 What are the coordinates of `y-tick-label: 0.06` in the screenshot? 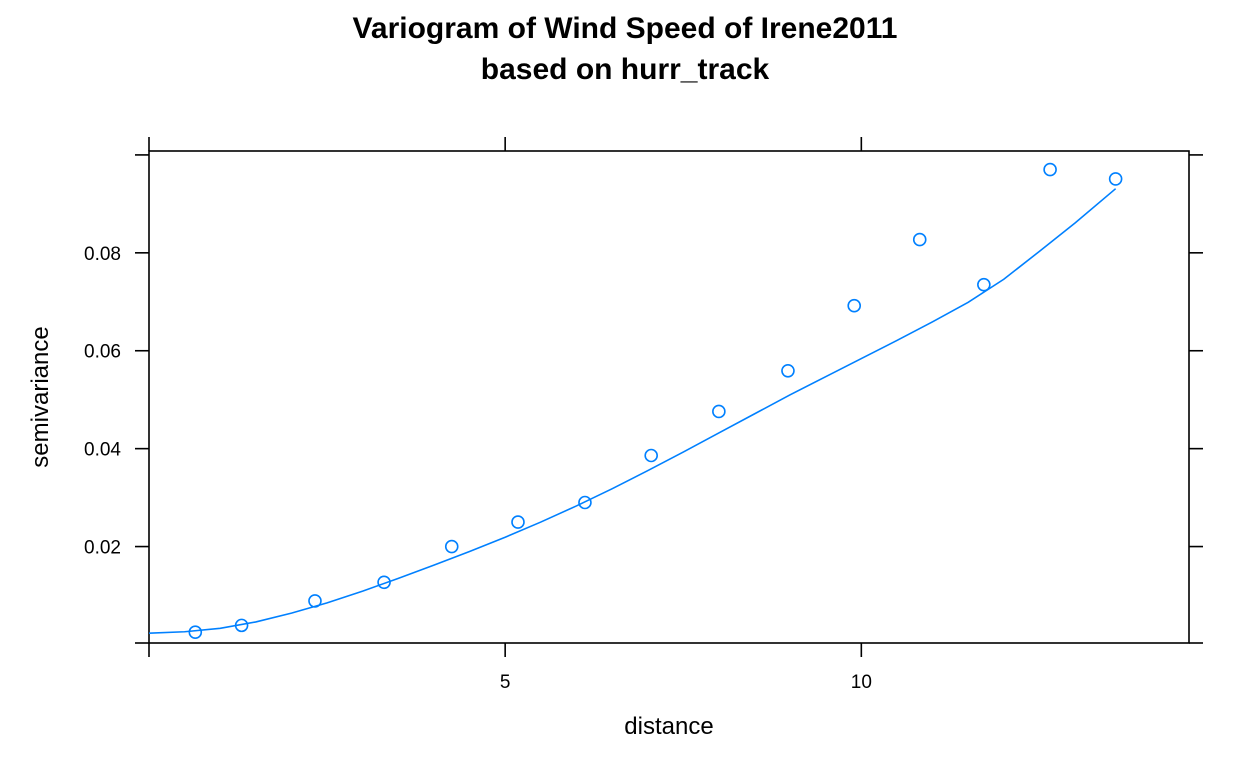 It's located at (102, 352).